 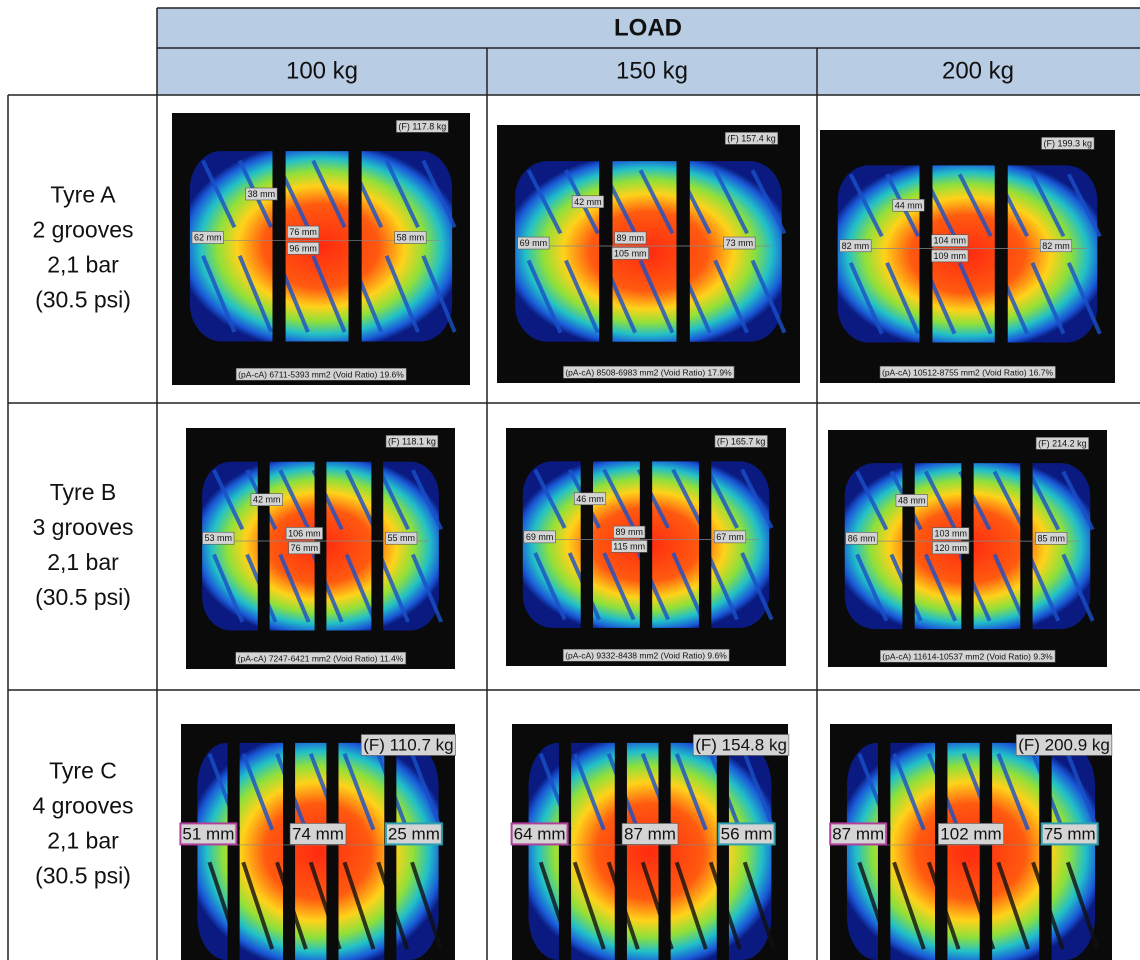 What do you see at coordinates (83, 492) in the screenshot?
I see `row-label: Tyre B` at bounding box center [83, 492].